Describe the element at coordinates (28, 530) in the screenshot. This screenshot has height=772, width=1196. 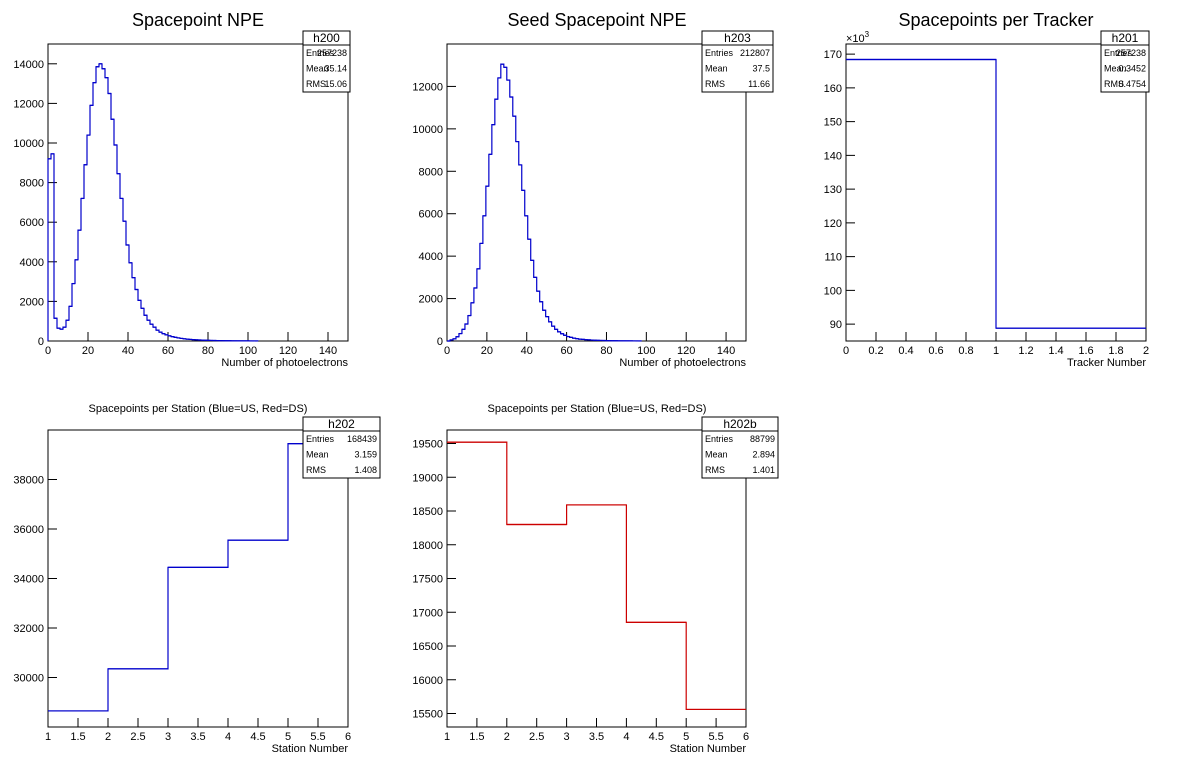
I see `y-tick-label: 36000` at that location.